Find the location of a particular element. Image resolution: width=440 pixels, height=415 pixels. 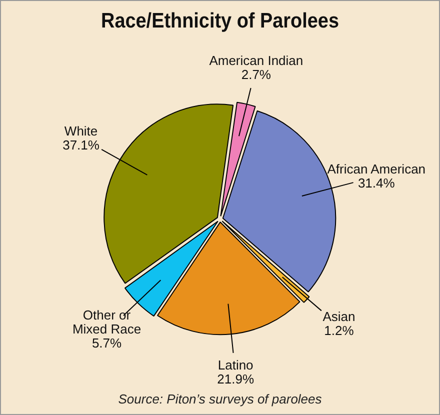

slice-label: White is located at coordinates (81, 131).